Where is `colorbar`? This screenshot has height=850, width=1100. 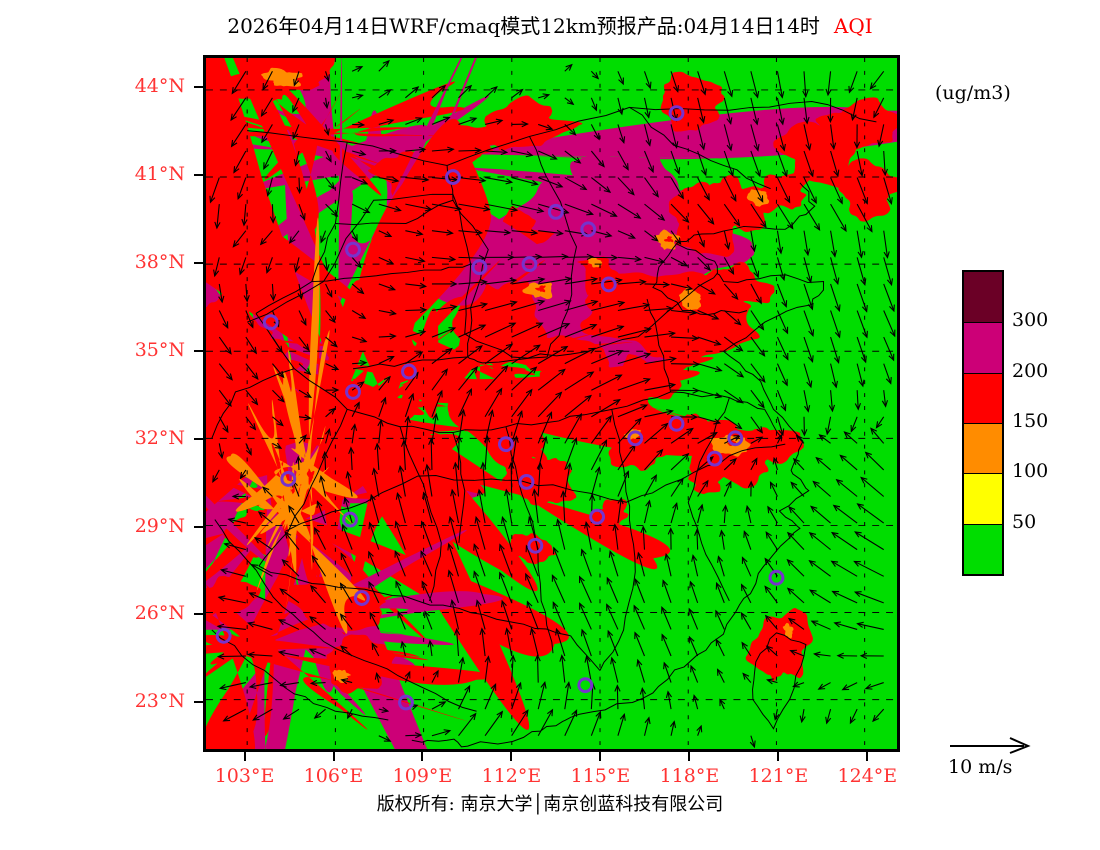 colorbar is located at coordinates (983, 423).